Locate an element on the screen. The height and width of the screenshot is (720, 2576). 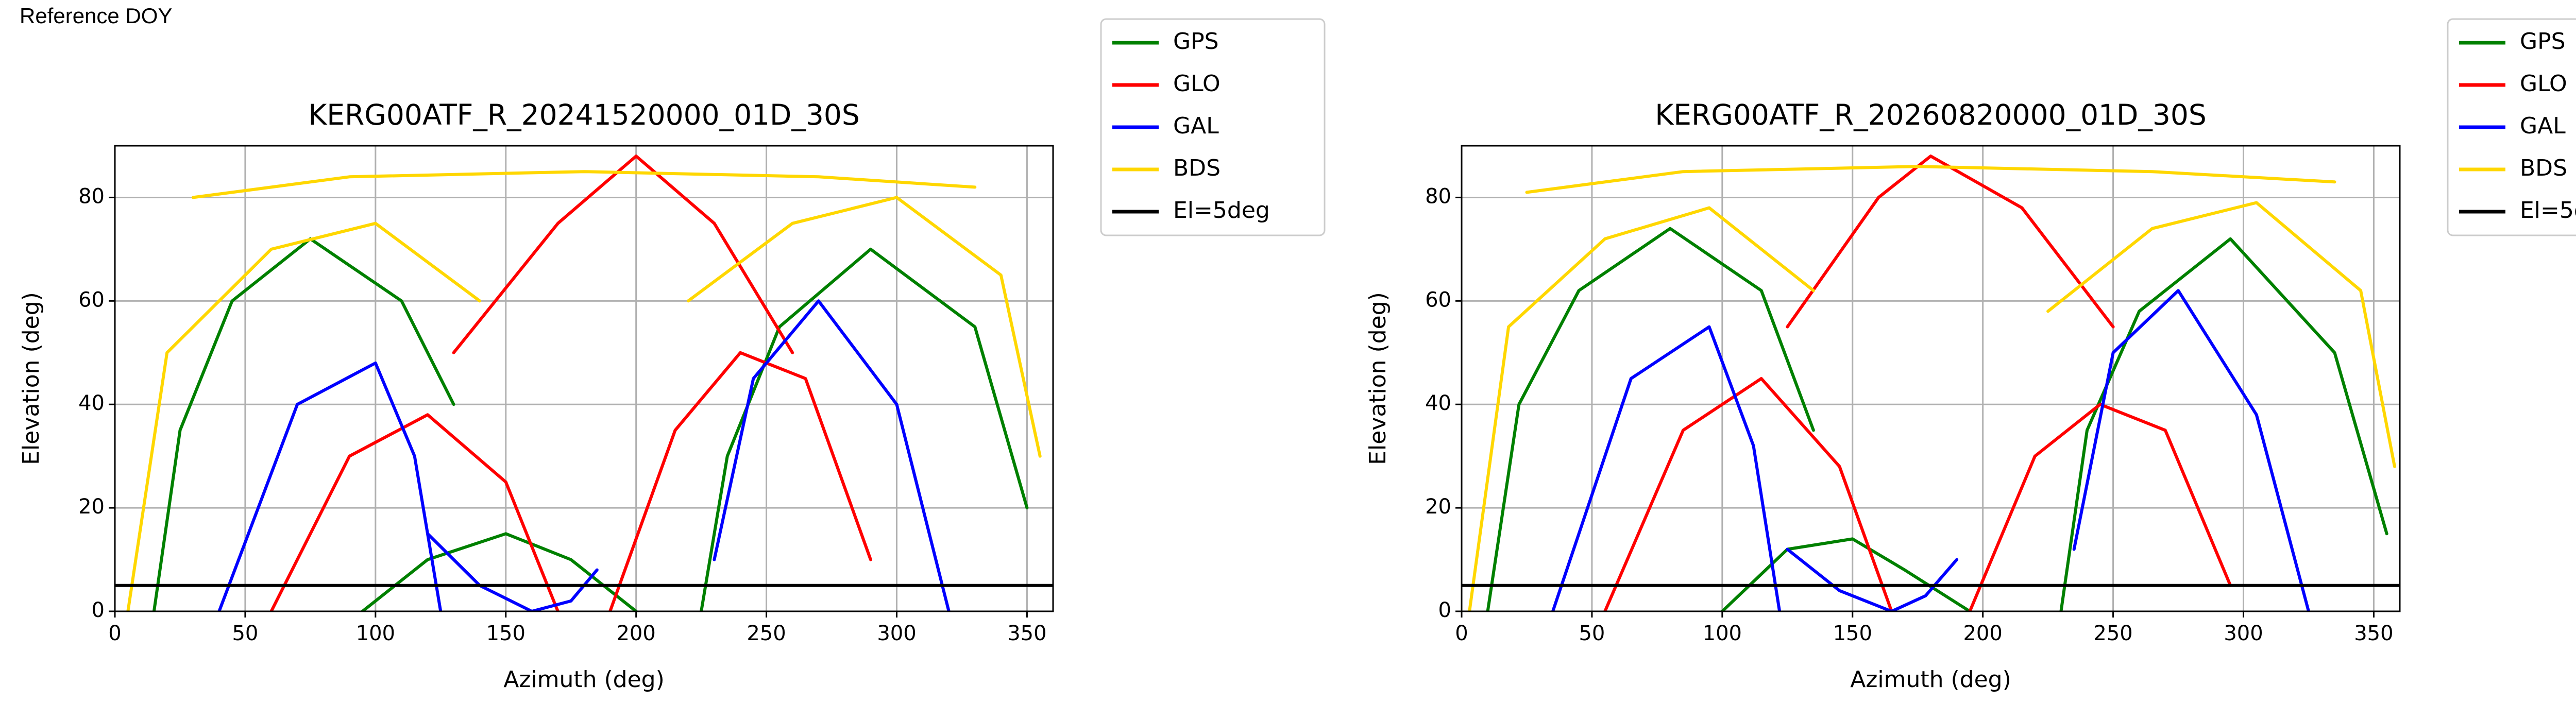
chart-title: KERG00ATF_R_20260820000_01D_30S is located at coordinates (1931, 114).